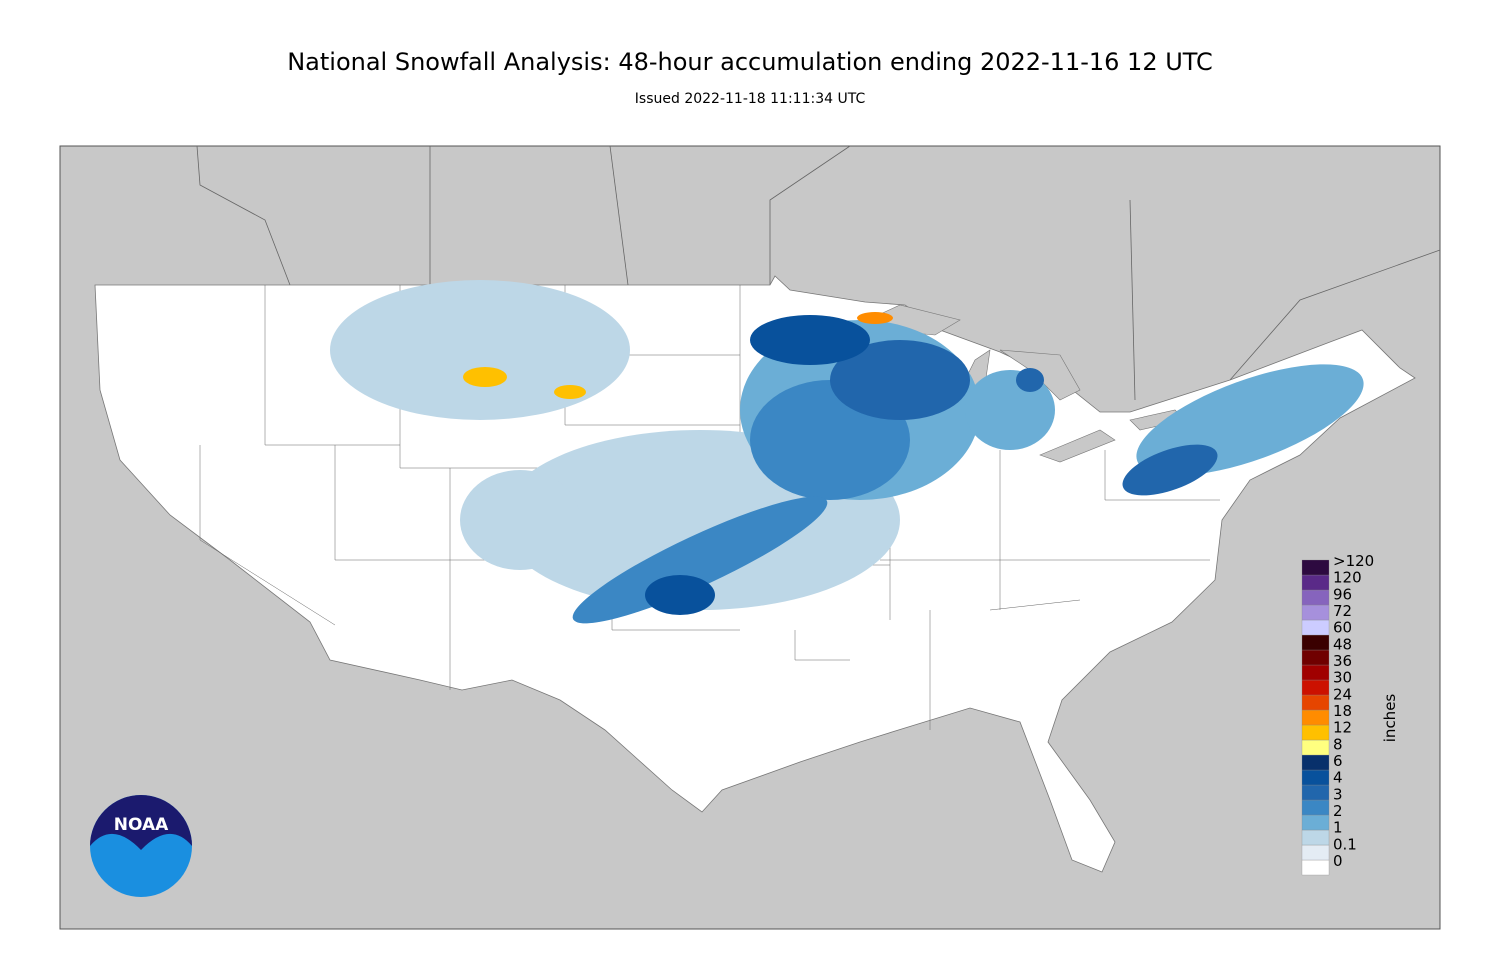  I want to click on legend-label: 0.1, so click(1345, 844).